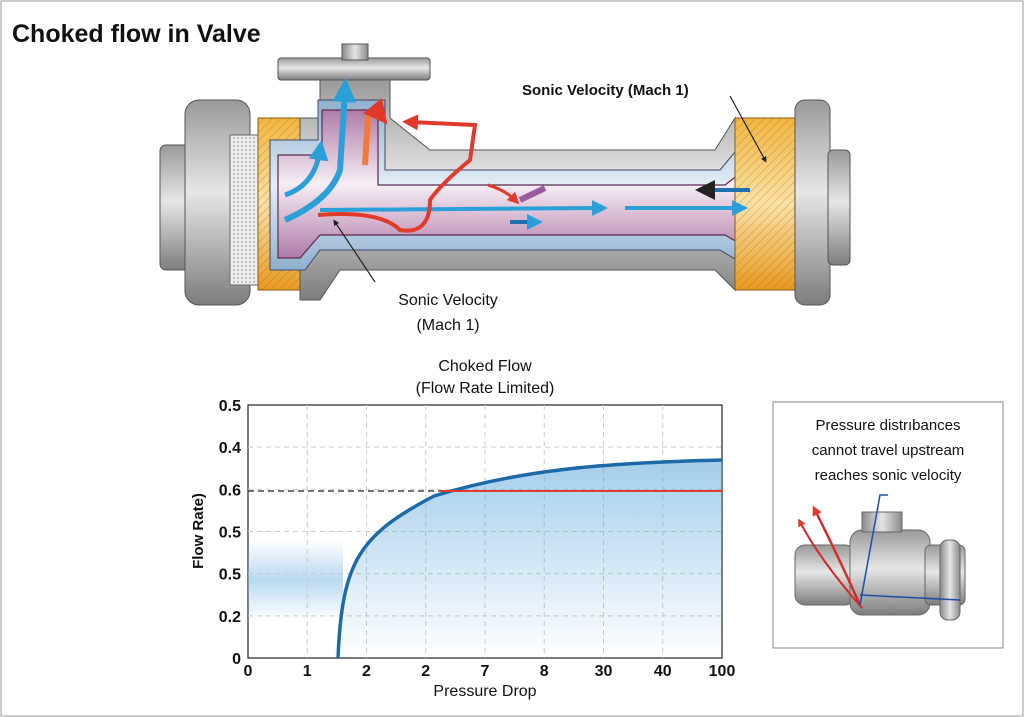 This screenshot has width=1024, height=717. What do you see at coordinates (544, 671) in the screenshot?
I see `x-tick-label: 8` at bounding box center [544, 671].